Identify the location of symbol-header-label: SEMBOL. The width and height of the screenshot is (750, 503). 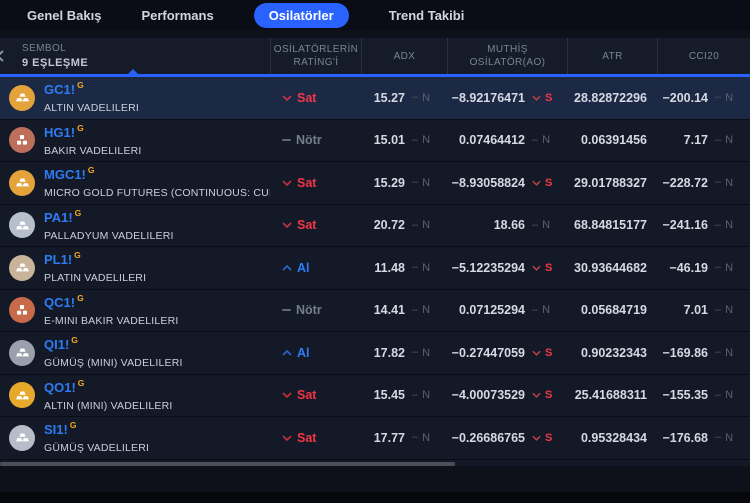
(44, 48).